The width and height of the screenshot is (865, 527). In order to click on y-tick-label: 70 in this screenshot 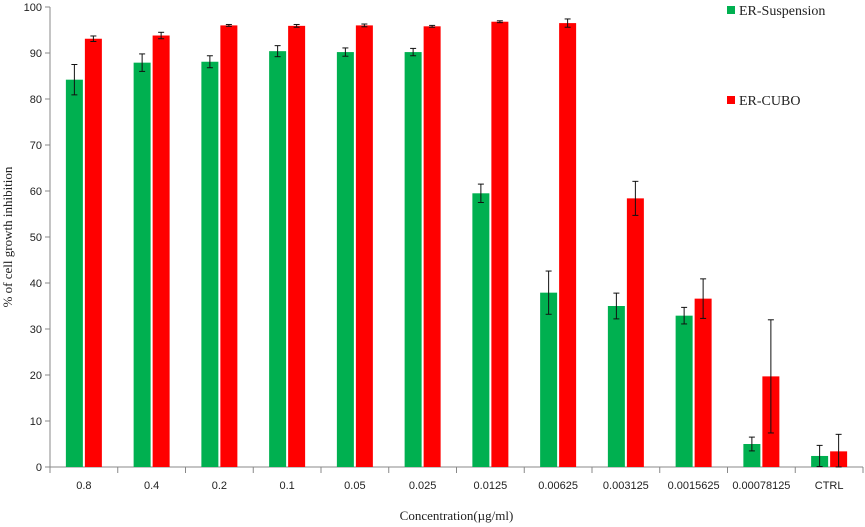, I will do `click(36, 146)`.